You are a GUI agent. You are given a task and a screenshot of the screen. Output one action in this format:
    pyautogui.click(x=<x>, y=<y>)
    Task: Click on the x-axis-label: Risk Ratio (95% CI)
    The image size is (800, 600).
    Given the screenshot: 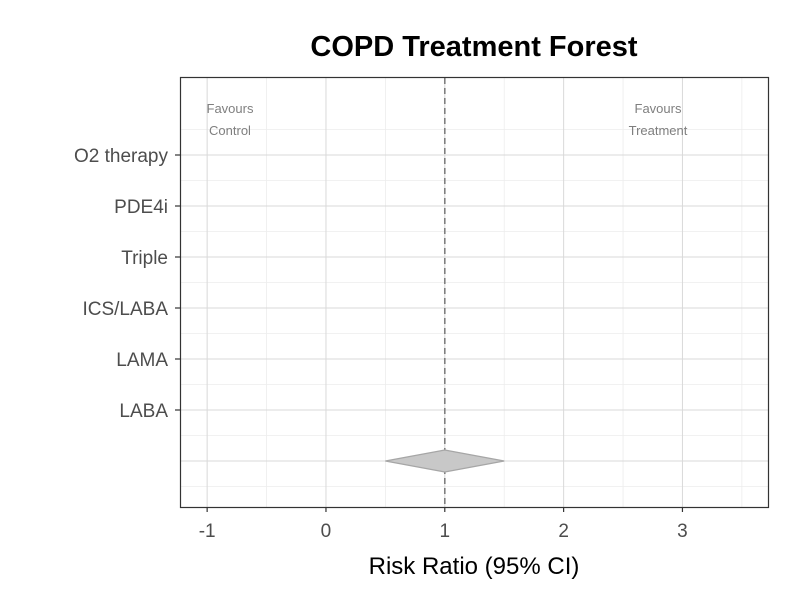 What is the action you would take?
    pyautogui.click(x=474, y=566)
    